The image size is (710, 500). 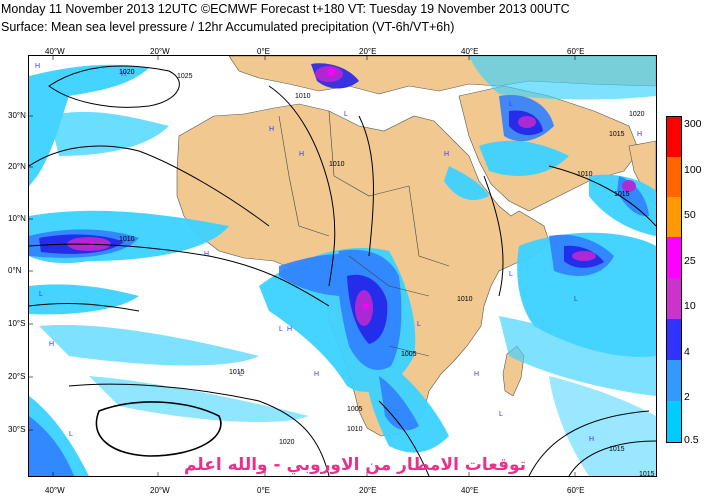 I want to click on lat-label: 20°N, so click(x=17, y=166).